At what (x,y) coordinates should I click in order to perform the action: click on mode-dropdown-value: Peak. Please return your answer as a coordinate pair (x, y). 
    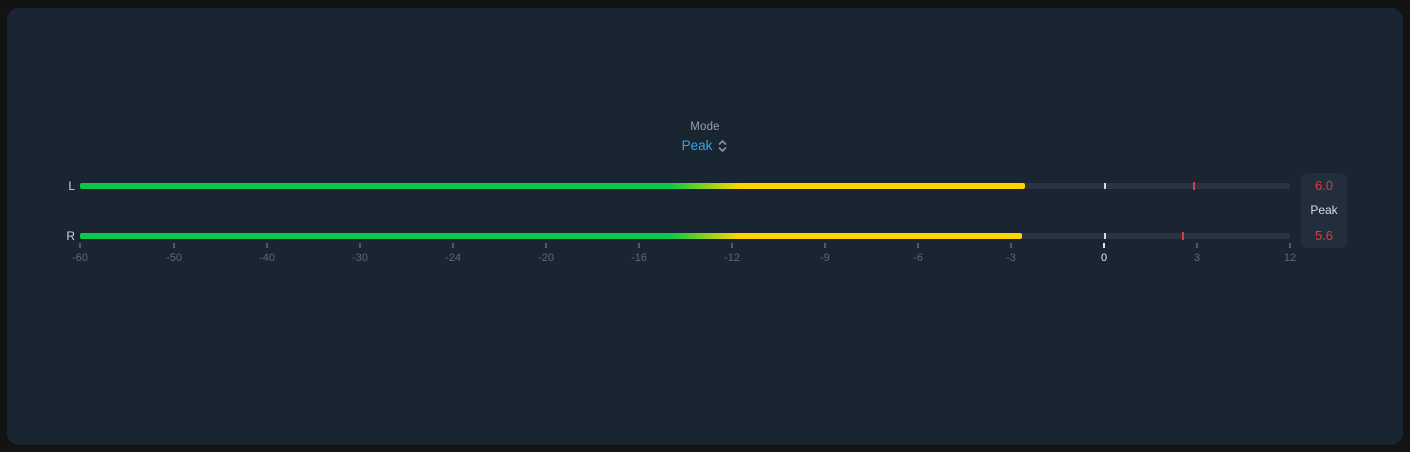
    Looking at the image, I should click on (697, 145).